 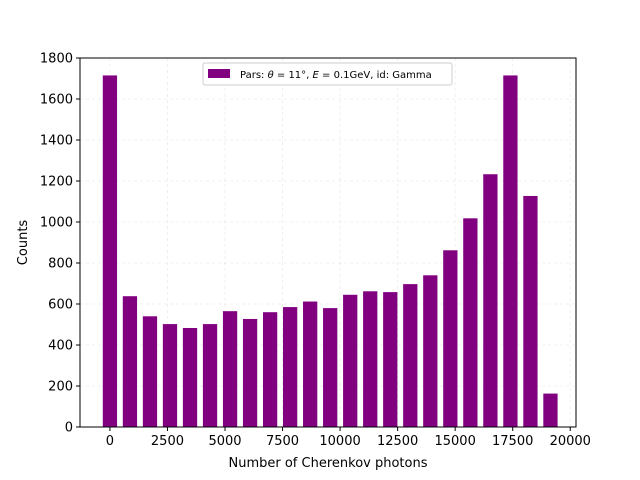 I want to click on x-tick-label: 15000, so click(x=454, y=441).